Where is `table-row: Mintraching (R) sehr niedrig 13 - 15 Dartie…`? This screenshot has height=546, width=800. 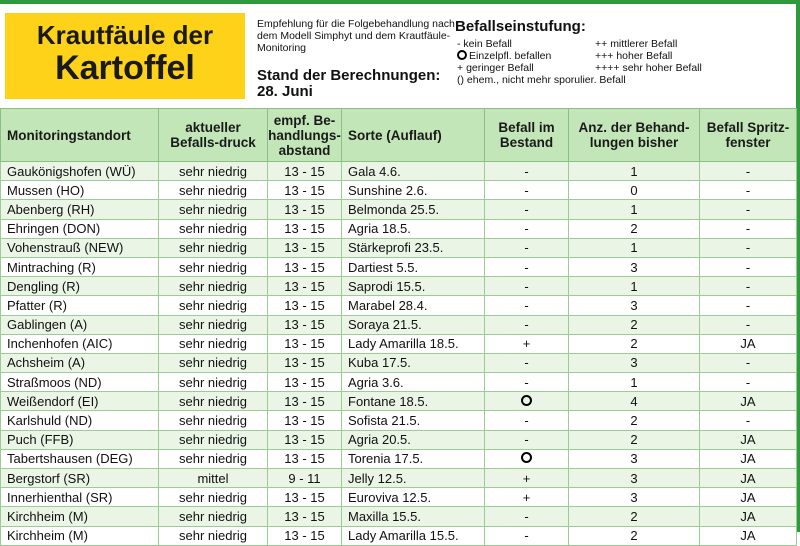 table-row: Mintraching (R) sehr niedrig 13 - 15 Dartie… is located at coordinates (398, 267).